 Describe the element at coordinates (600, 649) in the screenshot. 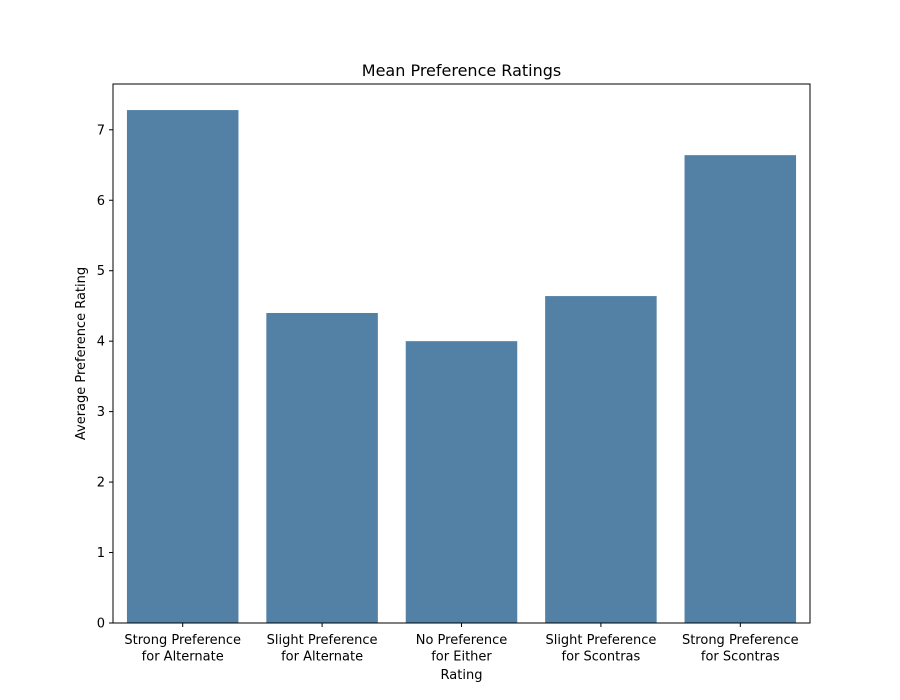

I see `x-tick-label-3: Slight Preference for Scontras` at that location.